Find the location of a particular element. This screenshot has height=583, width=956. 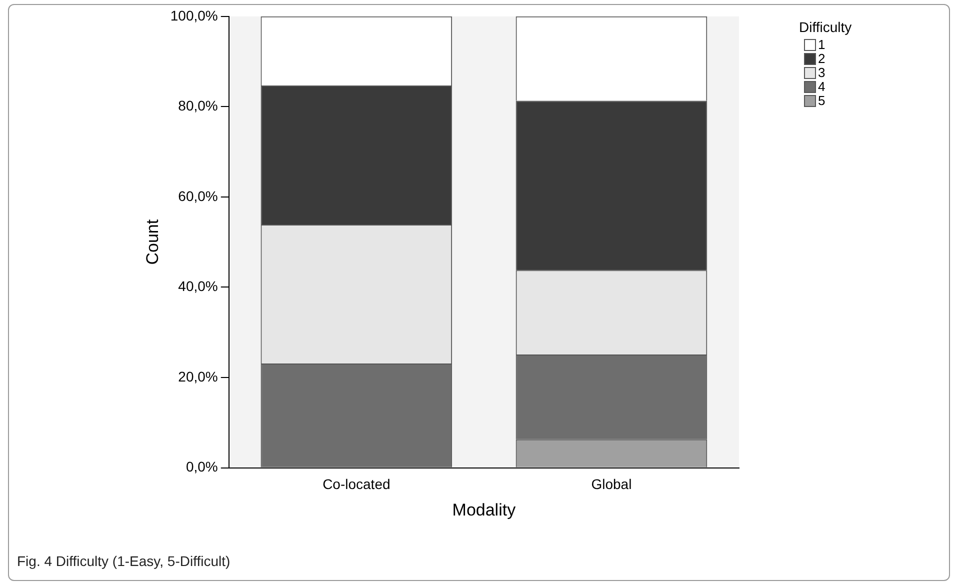

legend-label: 2 is located at coordinates (822, 58).